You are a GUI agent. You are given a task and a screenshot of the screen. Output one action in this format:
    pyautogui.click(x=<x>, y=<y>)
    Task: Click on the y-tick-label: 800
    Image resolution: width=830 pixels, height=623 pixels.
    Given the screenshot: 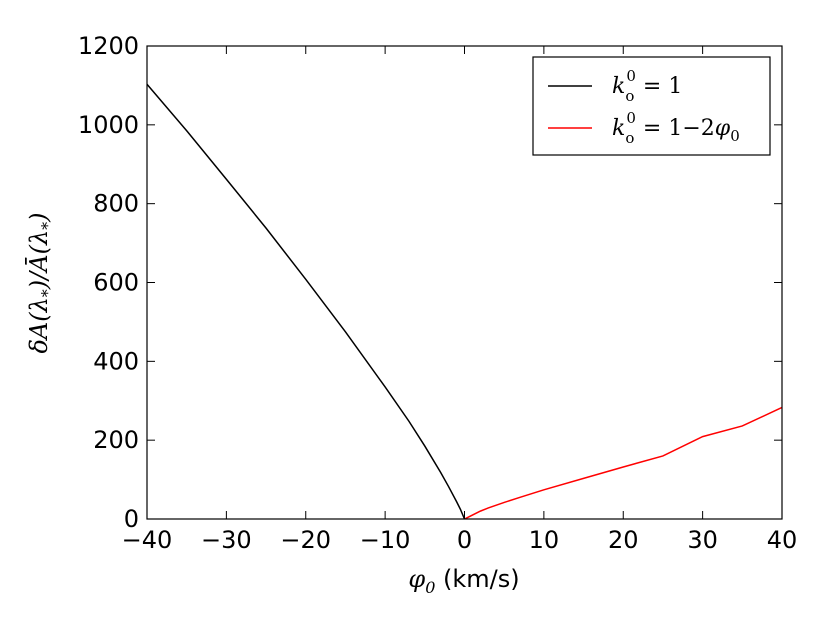 What is the action you would take?
    pyautogui.click(x=116, y=204)
    